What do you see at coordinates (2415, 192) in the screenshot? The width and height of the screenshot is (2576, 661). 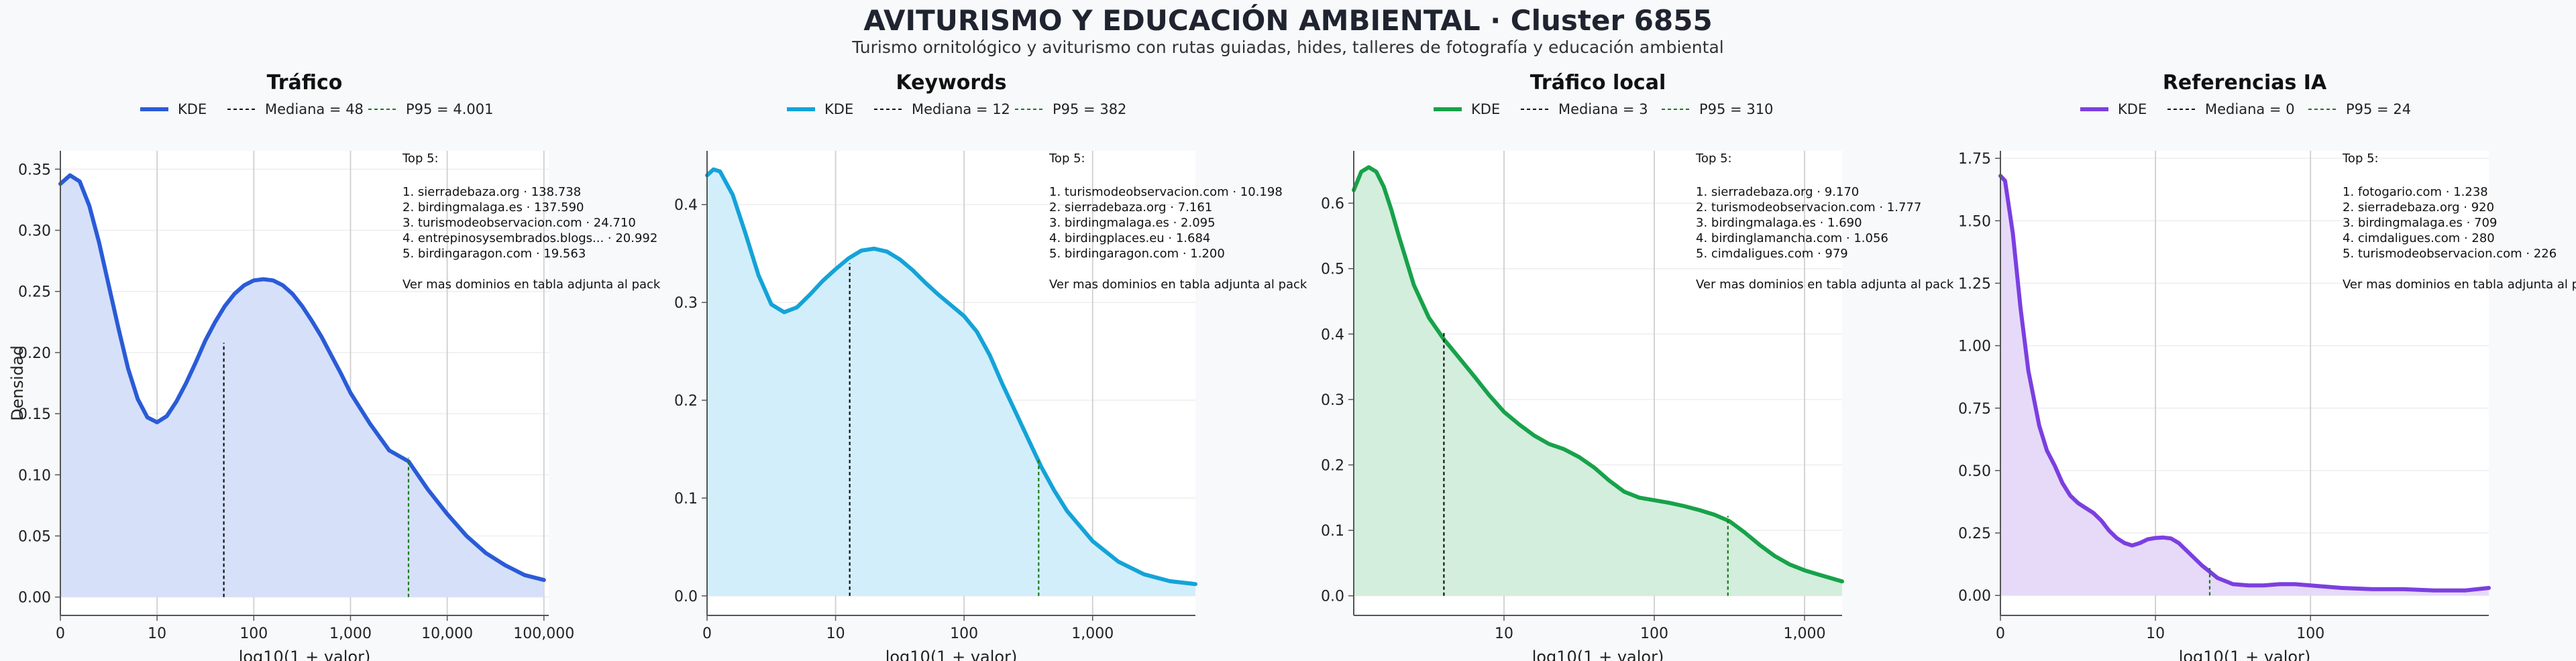 I see `top5-item: 1. fotogario.com · 1.238` at bounding box center [2415, 192].